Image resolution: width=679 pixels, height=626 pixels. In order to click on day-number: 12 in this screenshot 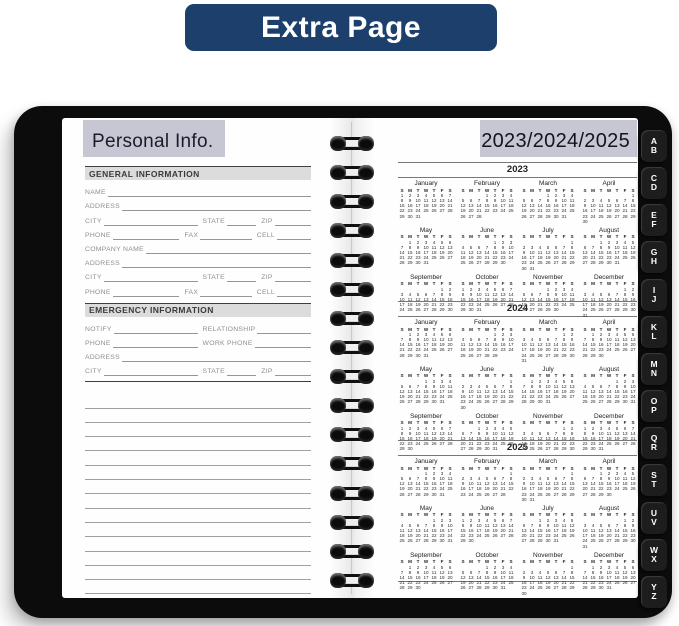, I will do `click(495, 294)`.